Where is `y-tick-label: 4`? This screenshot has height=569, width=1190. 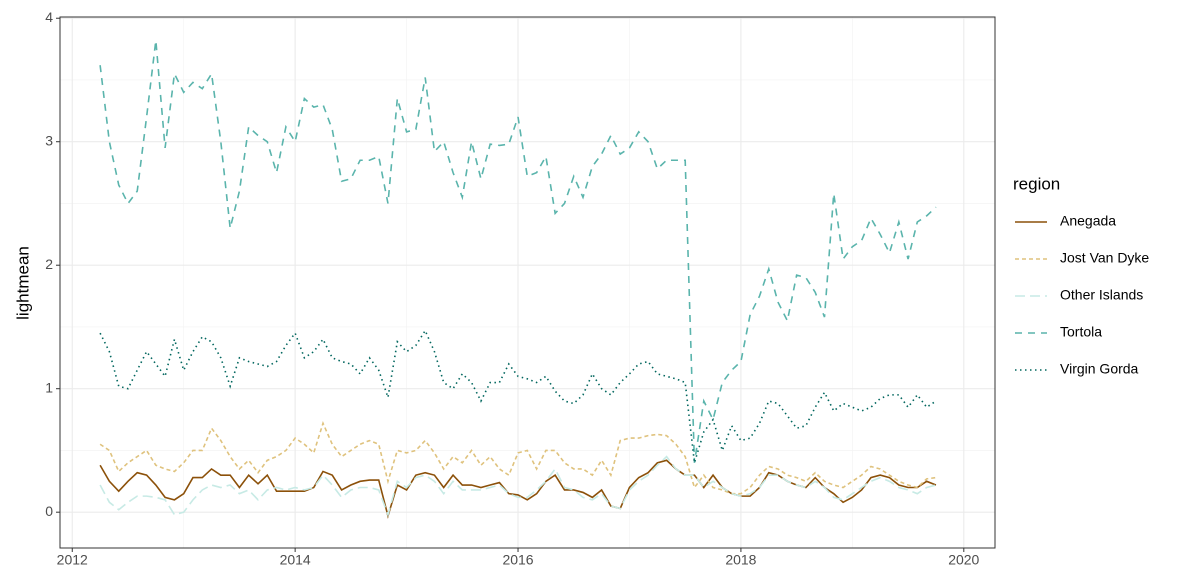
y-tick-label: 4 is located at coordinates (49, 17).